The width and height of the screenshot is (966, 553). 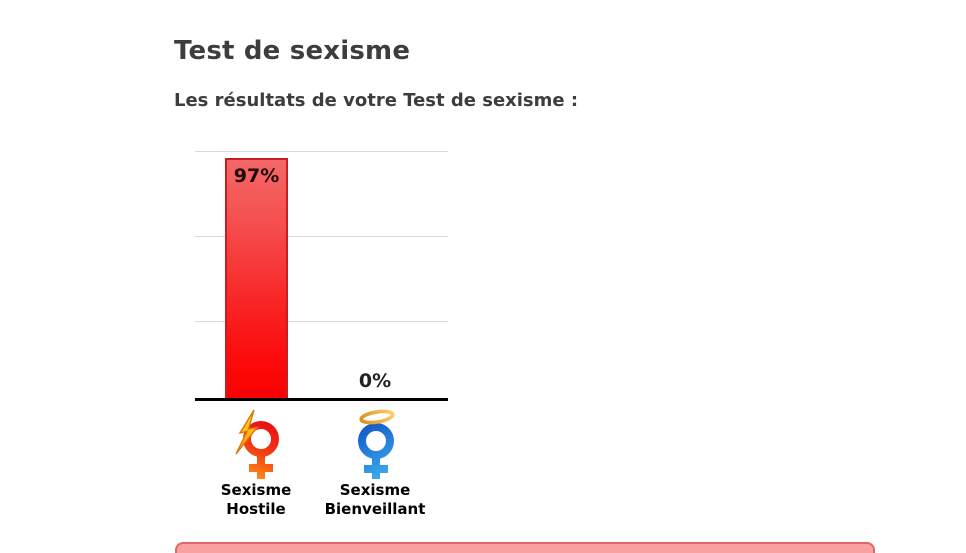 What do you see at coordinates (321, 274) in the screenshot?
I see `bar-chart: 97% 0%` at bounding box center [321, 274].